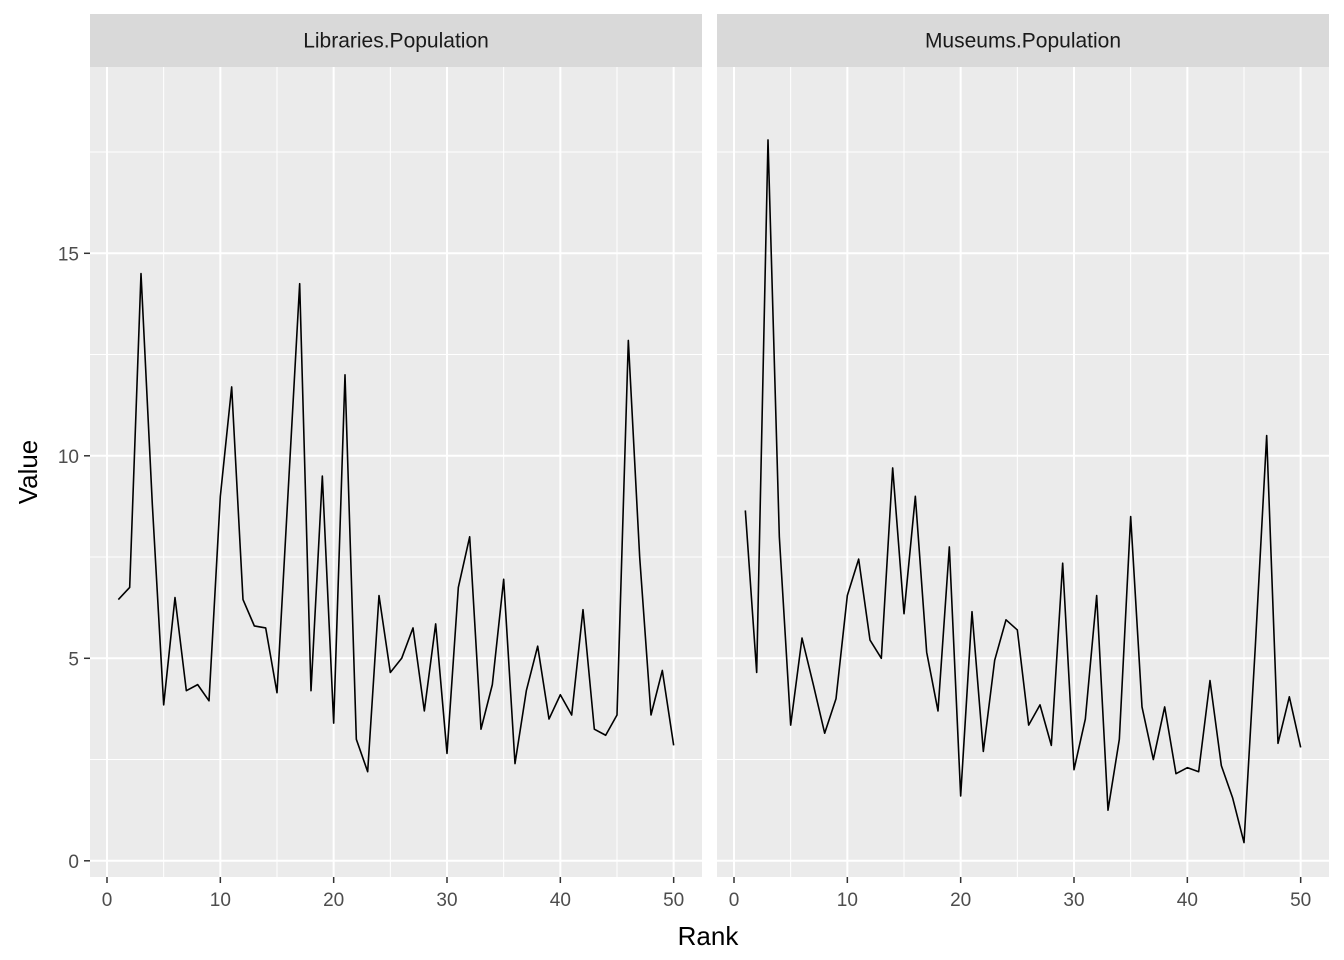 The height and width of the screenshot is (960, 1344). What do you see at coordinates (68, 254) in the screenshot?
I see `y-tick-label: 15` at bounding box center [68, 254].